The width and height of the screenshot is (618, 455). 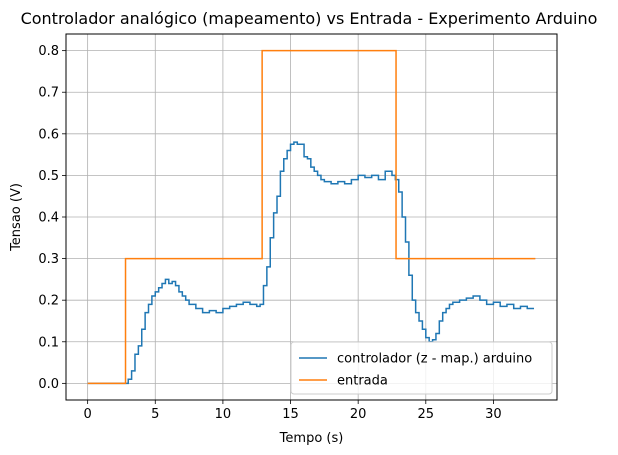 I want to click on y-tick-label: 0.1, so click(x=48, y=342).